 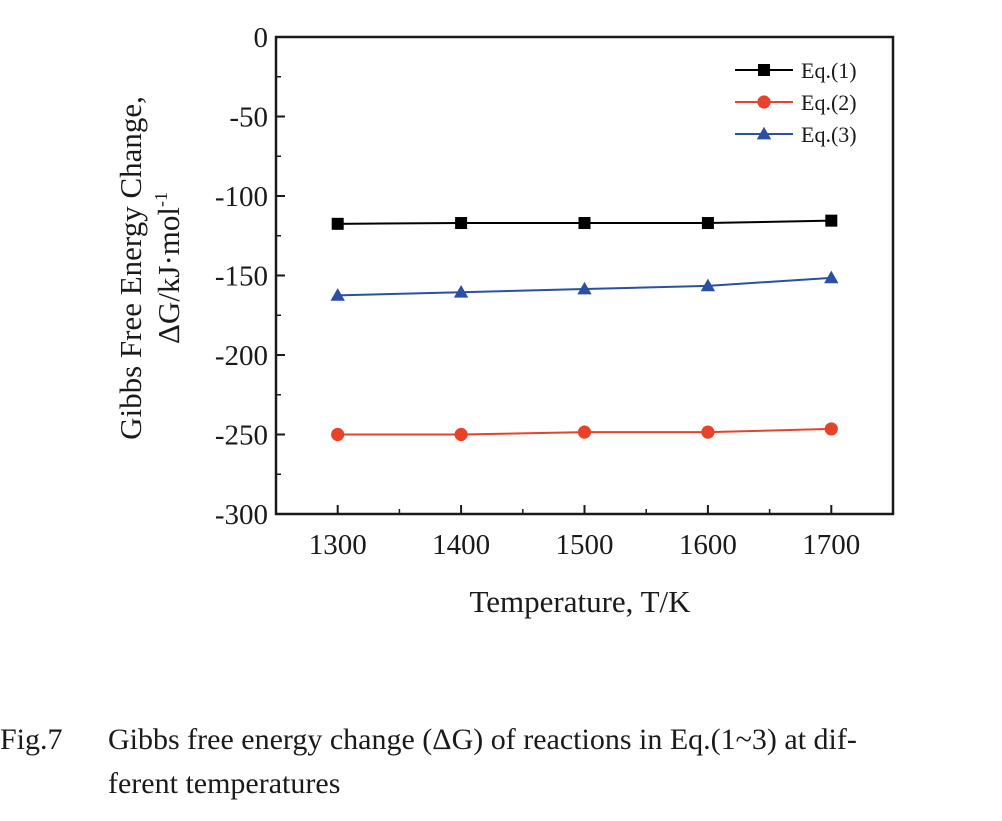 What do you see at coordinates (168, 275) in the screenshot?
I see `y-axis-title-unit: ΔG/kJ·mol` at bounding box center [168, 275].